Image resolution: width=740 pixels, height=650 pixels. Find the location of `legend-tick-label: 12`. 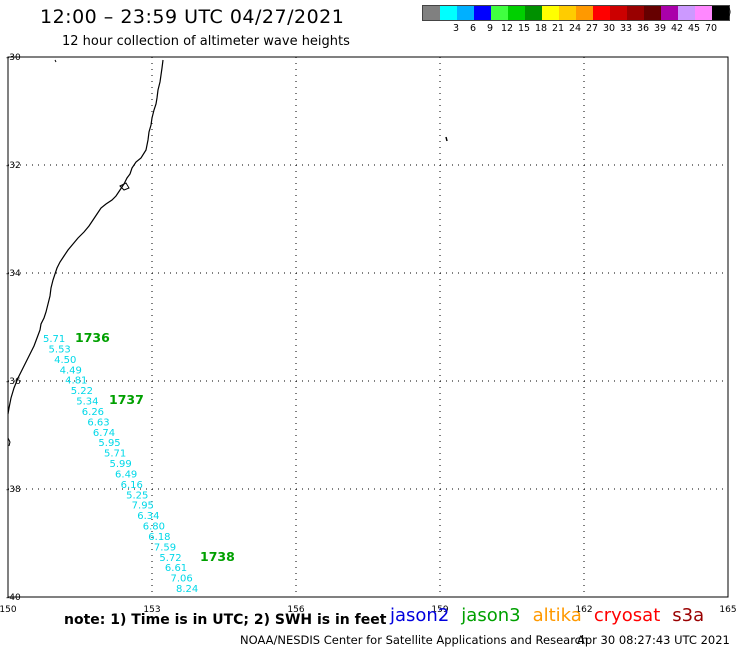

legend-tick-label: 12 is located at coordinates (507, 28).